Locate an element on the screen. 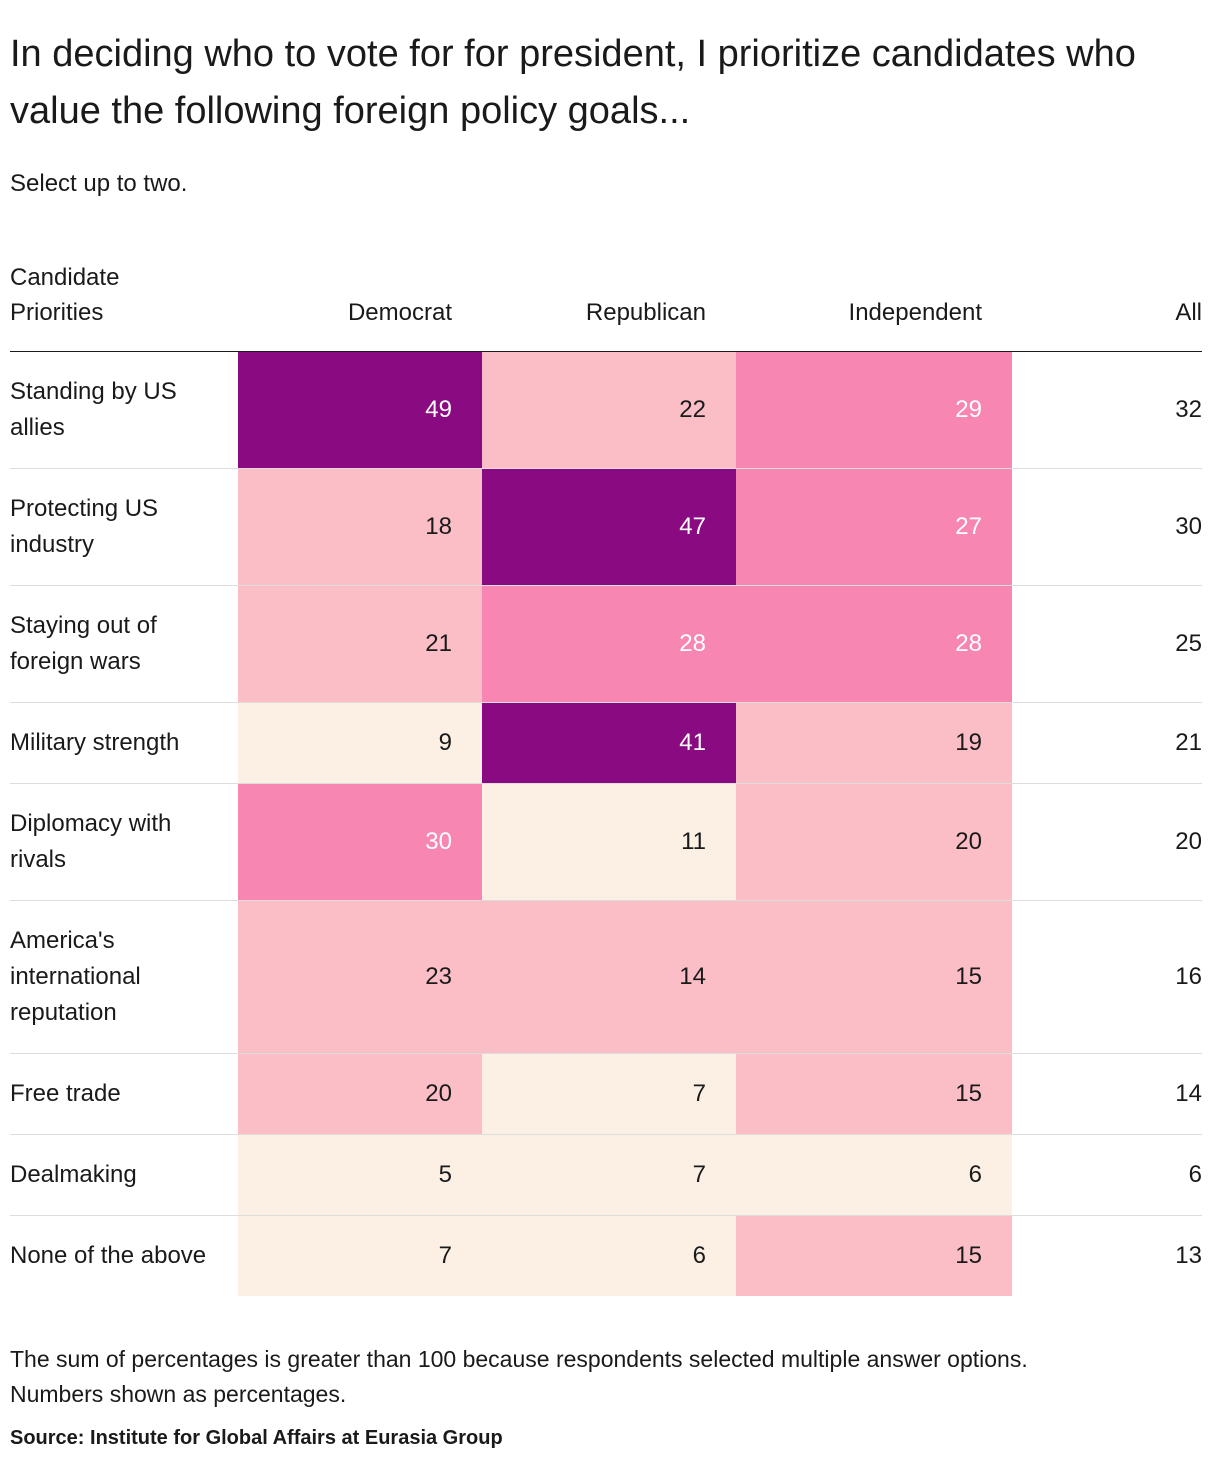 This screenshot has height=1480, width=1220. row-label: None of the above is located at coordinates (108, 1255).